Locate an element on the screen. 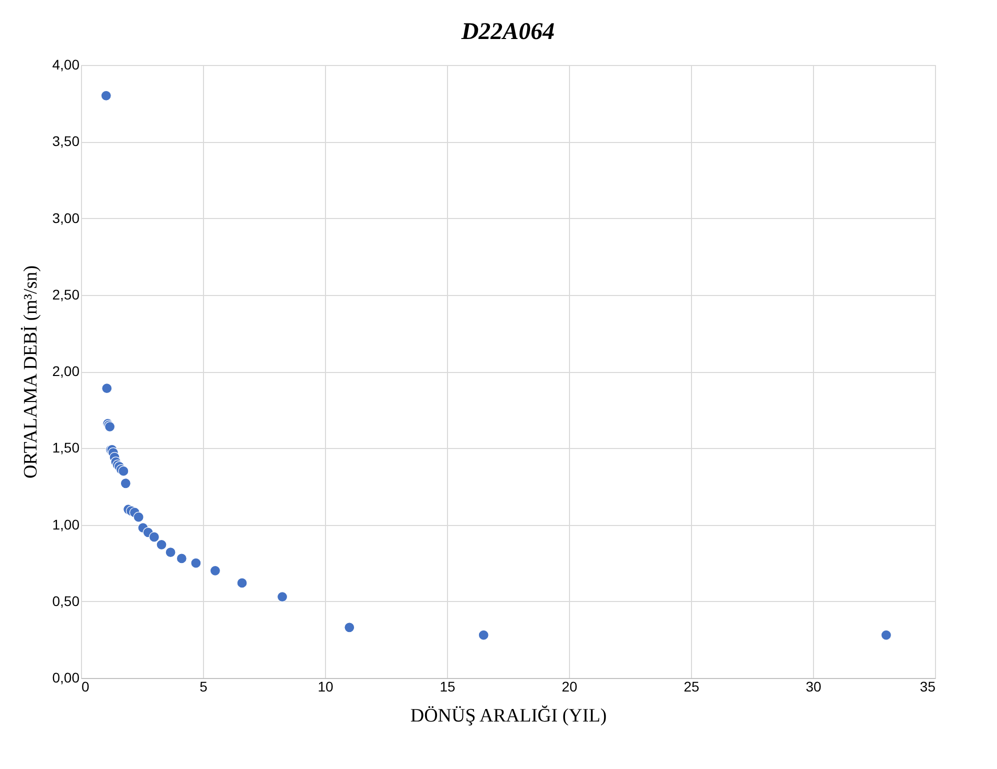  y-axis-title: ORTALAMA DEBİ (m³/sn) is located at coordinates (31, 372).